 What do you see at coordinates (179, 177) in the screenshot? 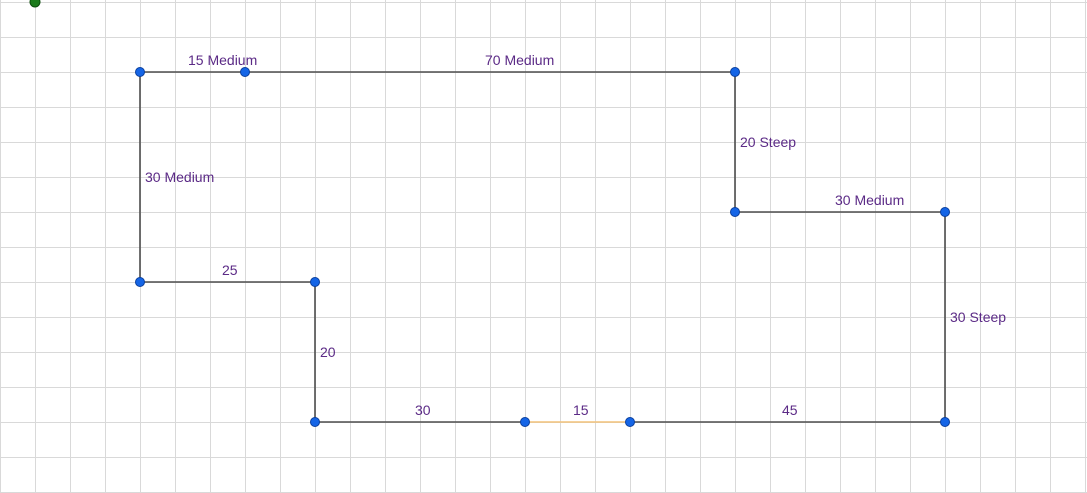
I see `edge-label-30-medium-left: 30 Medium` at bounding box center [179, 177].